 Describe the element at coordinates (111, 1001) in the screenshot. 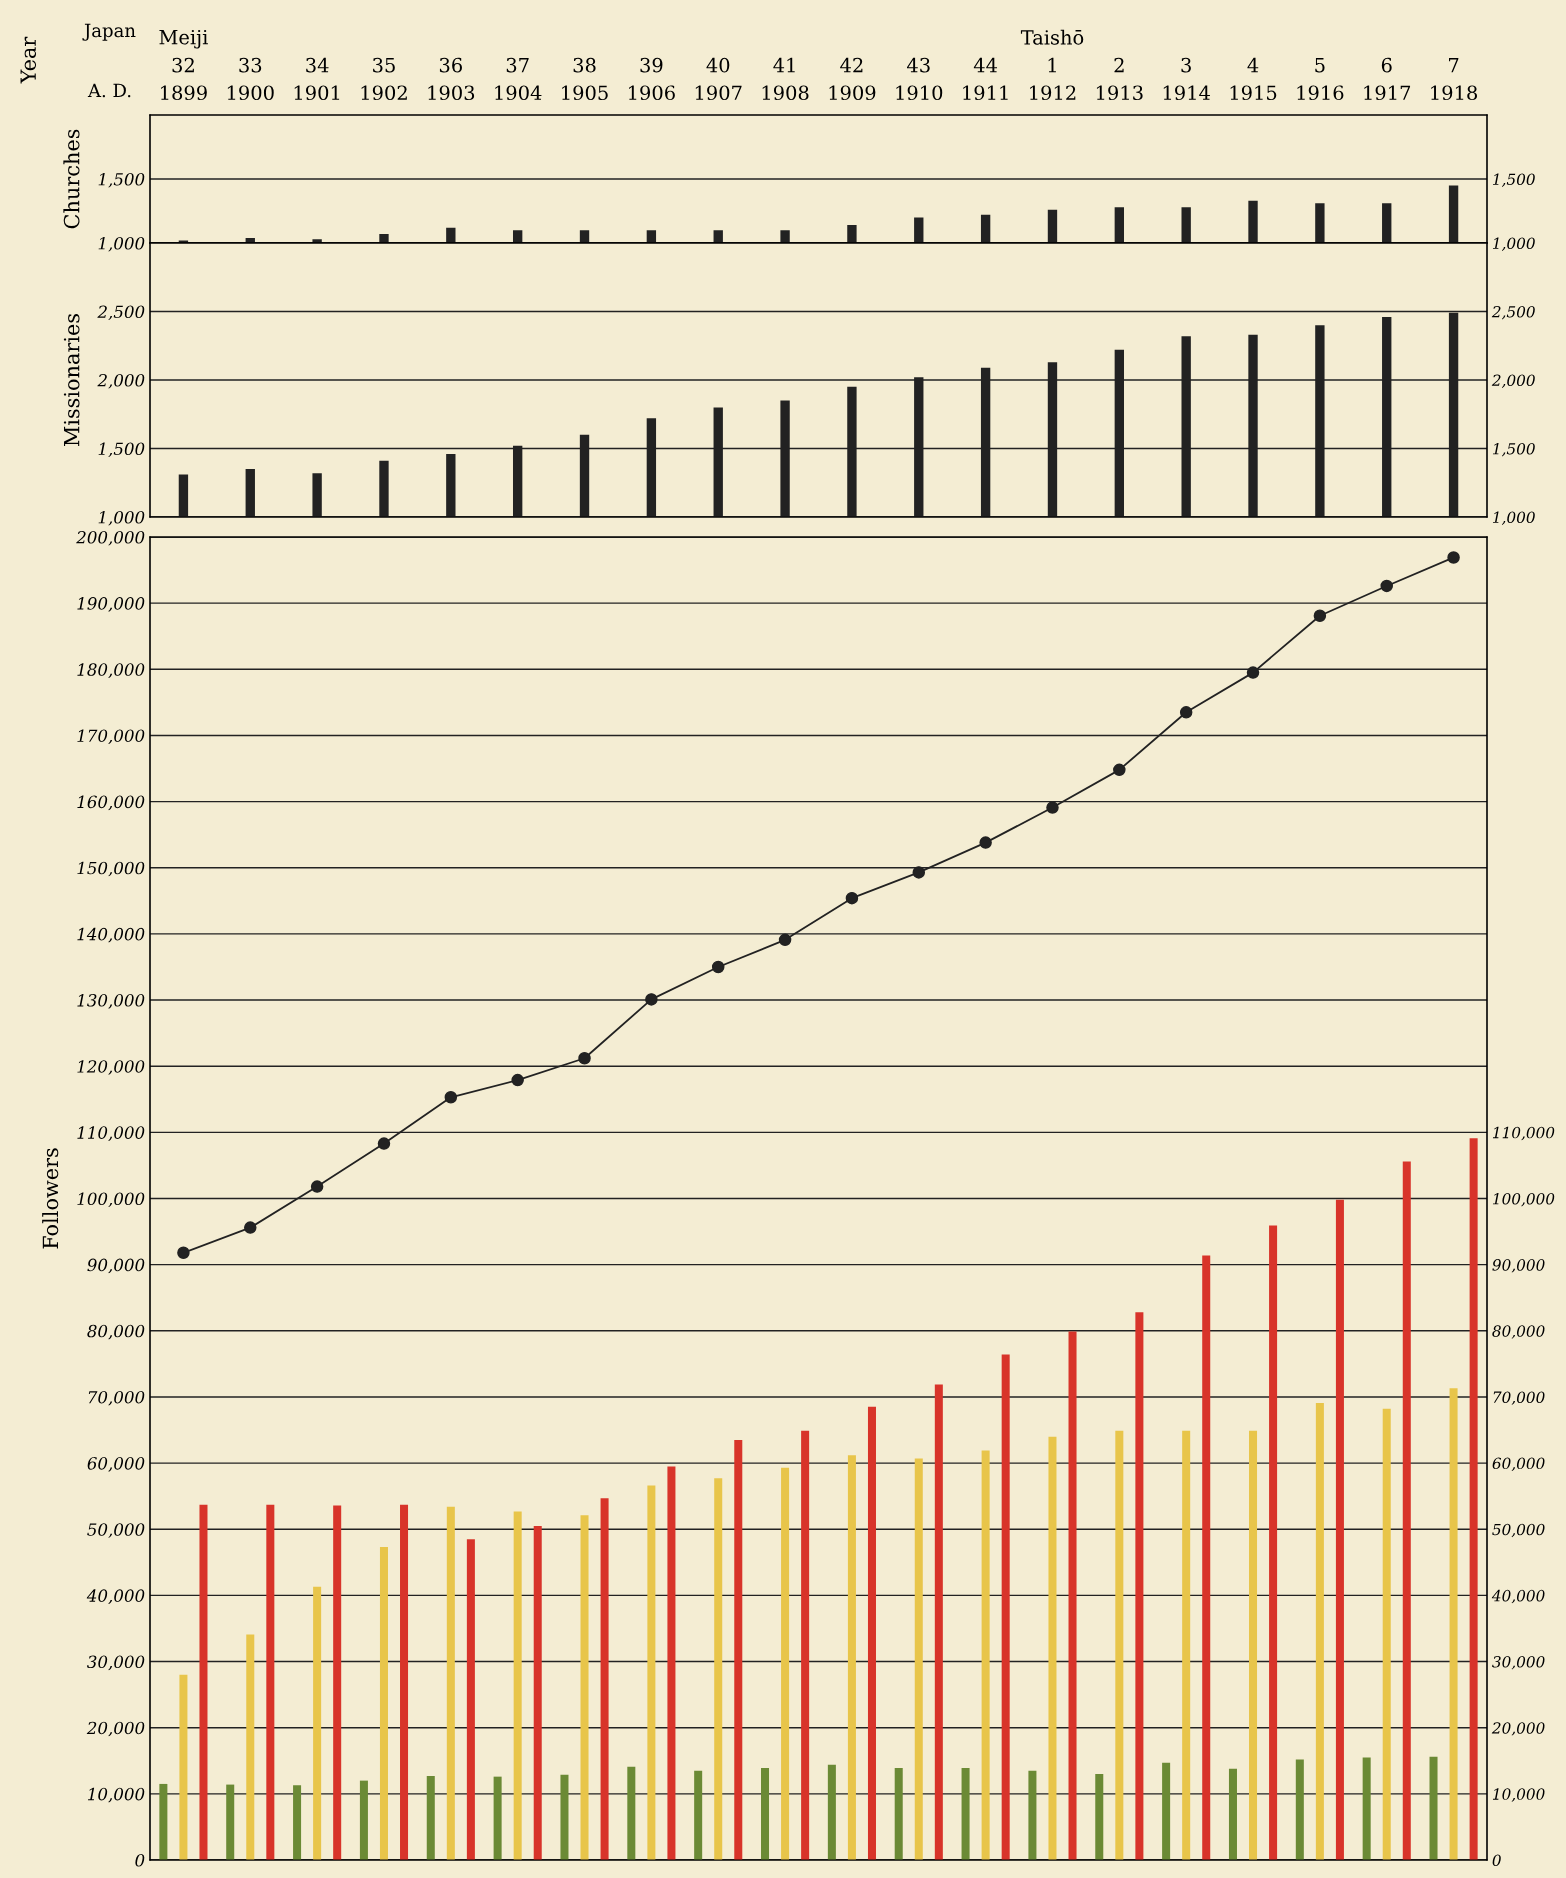

I see `y-tick-label: 130,000` at that location.